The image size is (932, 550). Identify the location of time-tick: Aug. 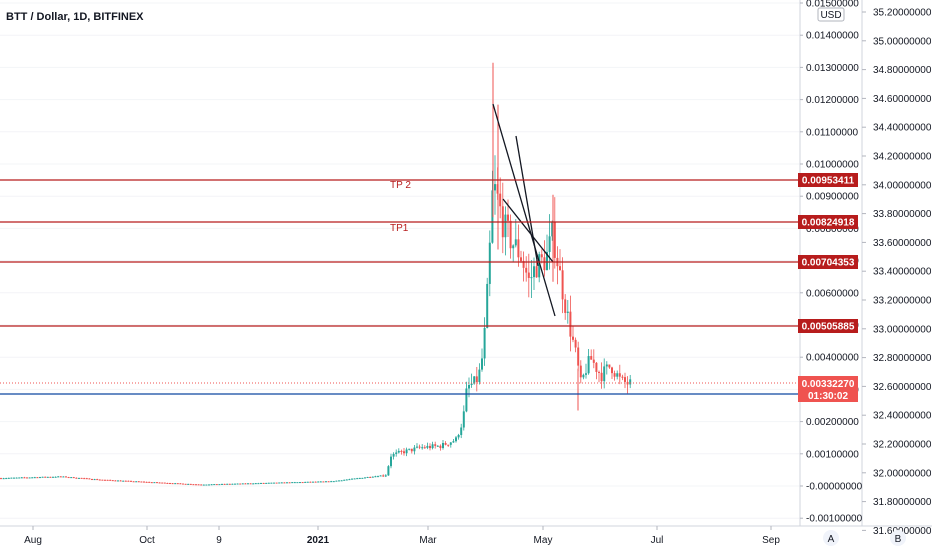
(33, 540).